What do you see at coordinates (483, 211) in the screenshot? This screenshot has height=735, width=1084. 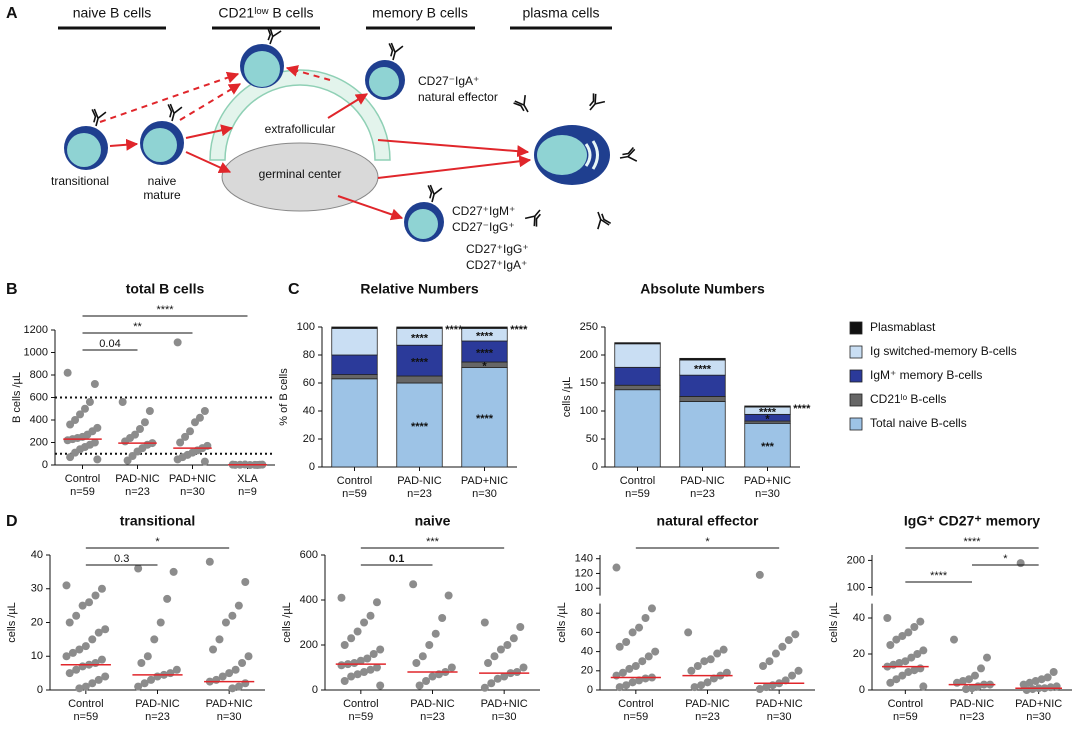 I see `label: CD27⁺IgM⁺` at bounding box center [483, 211].